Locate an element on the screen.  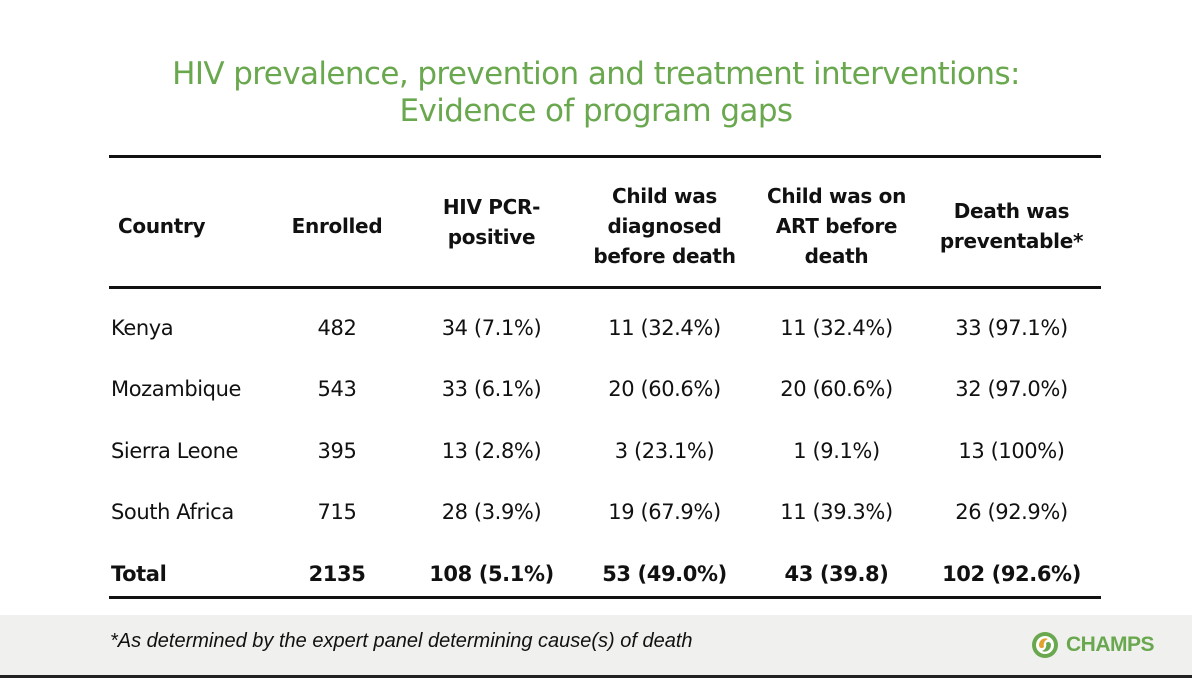
header-hiv-pcr-positive: HIV PCR-positive is located at coordinates (491, 222).